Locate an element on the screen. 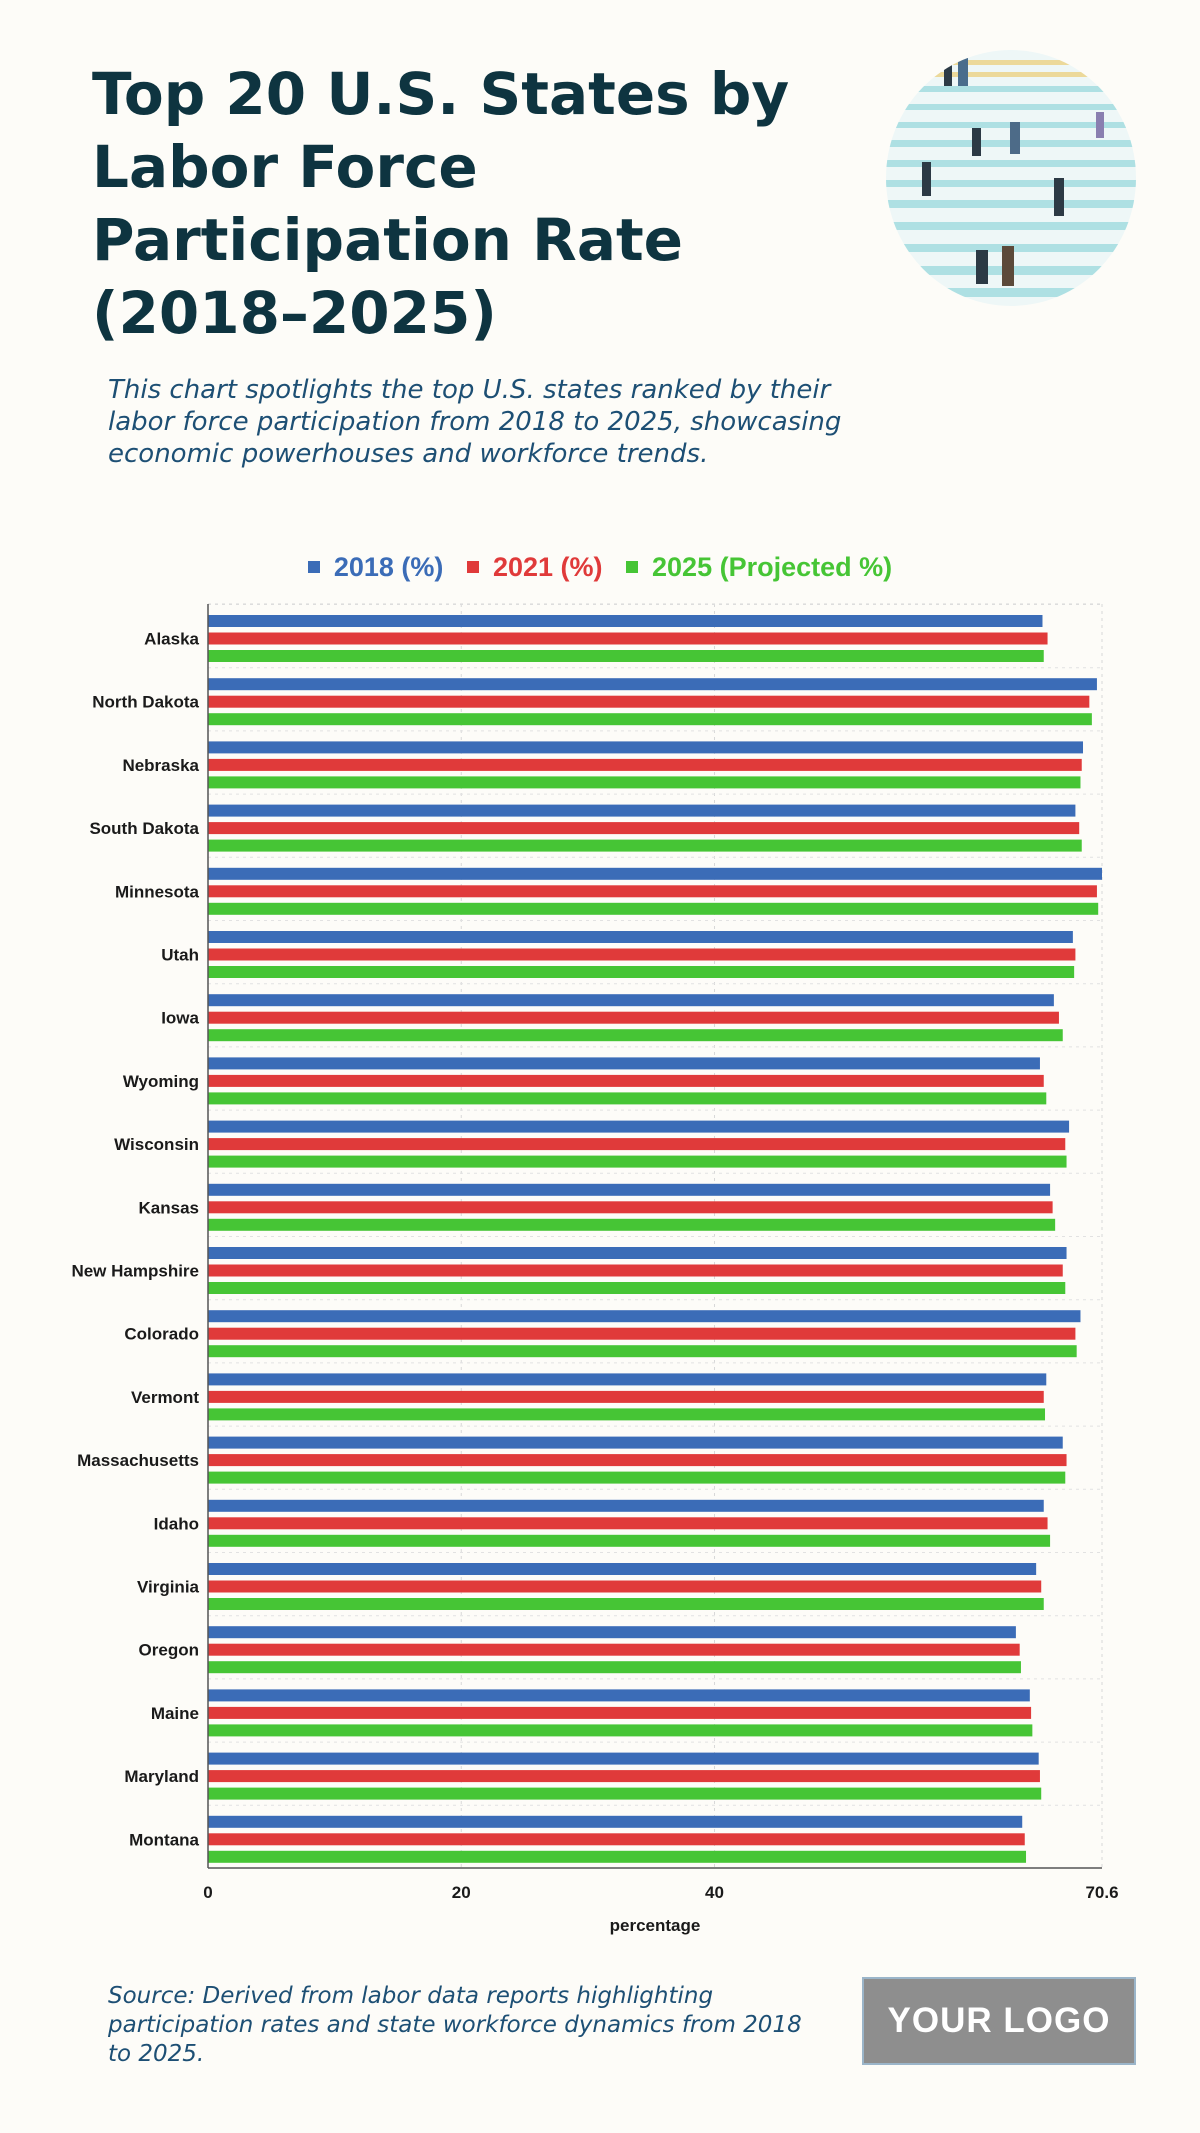  legend-swatch-2021 is located at coordinates (472, 566).